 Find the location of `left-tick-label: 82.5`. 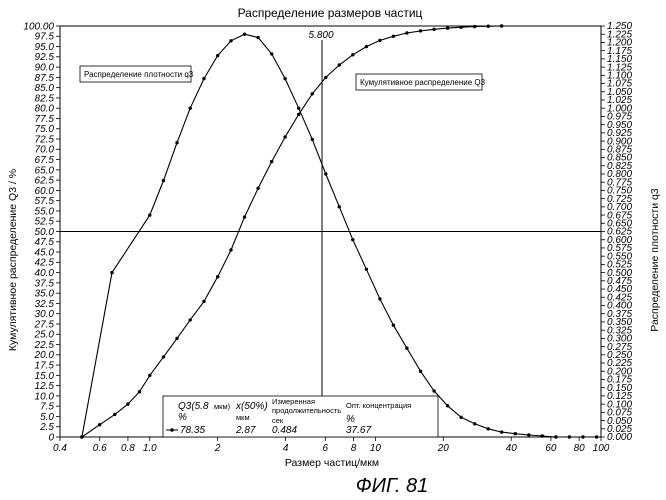

left-tick-label: 82.5 is located at coordinates (45, 98).